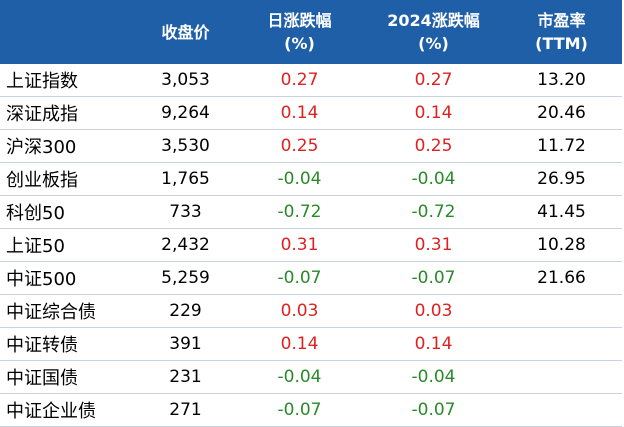  I want to click on index-name: 中证转债, so click(69, 344).